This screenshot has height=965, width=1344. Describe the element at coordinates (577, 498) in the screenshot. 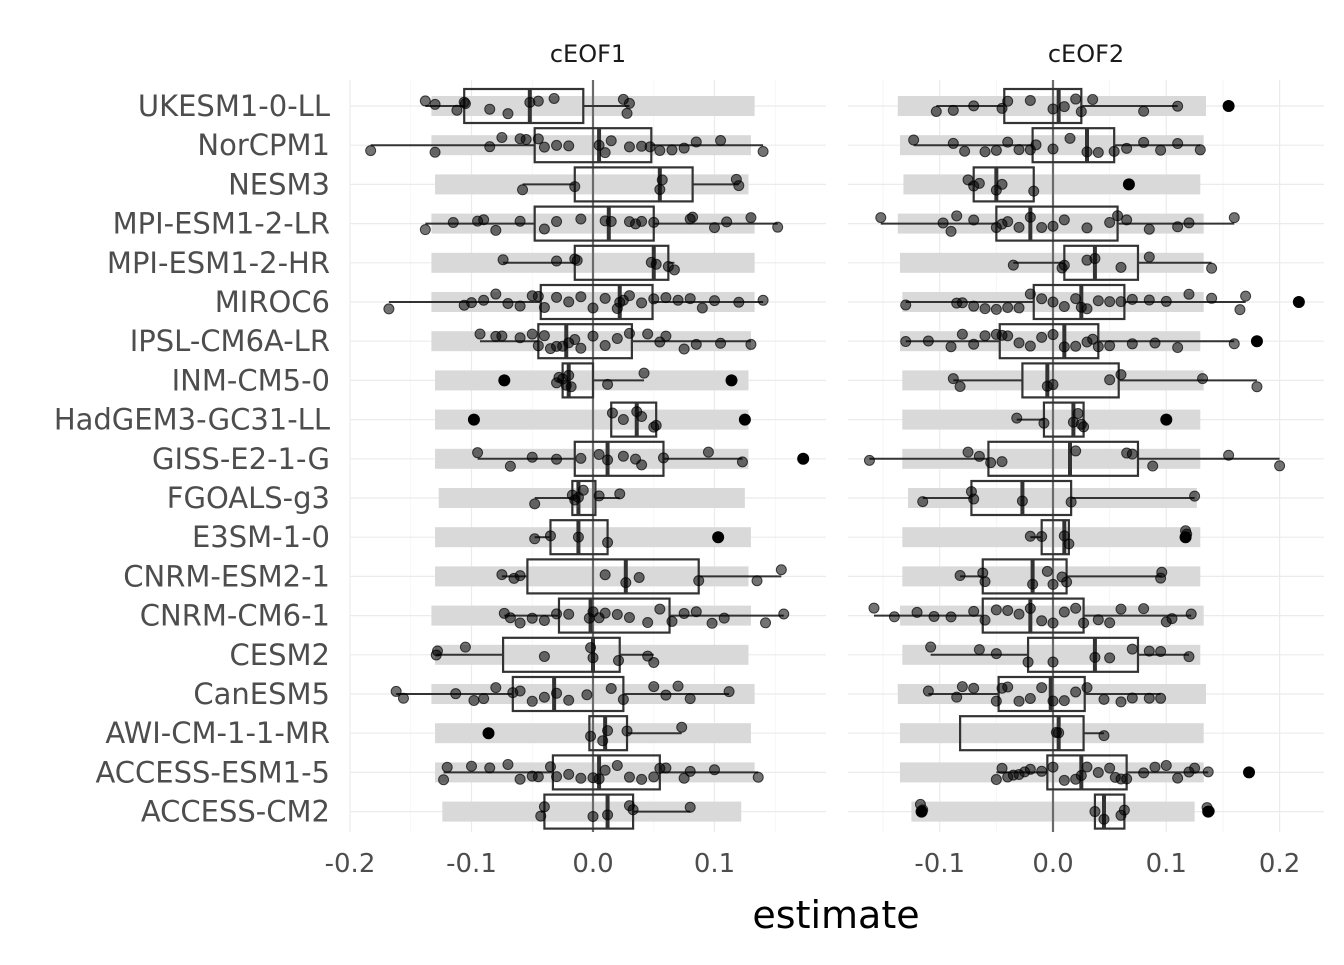

I see `box-FGOALS-g3` at that location.